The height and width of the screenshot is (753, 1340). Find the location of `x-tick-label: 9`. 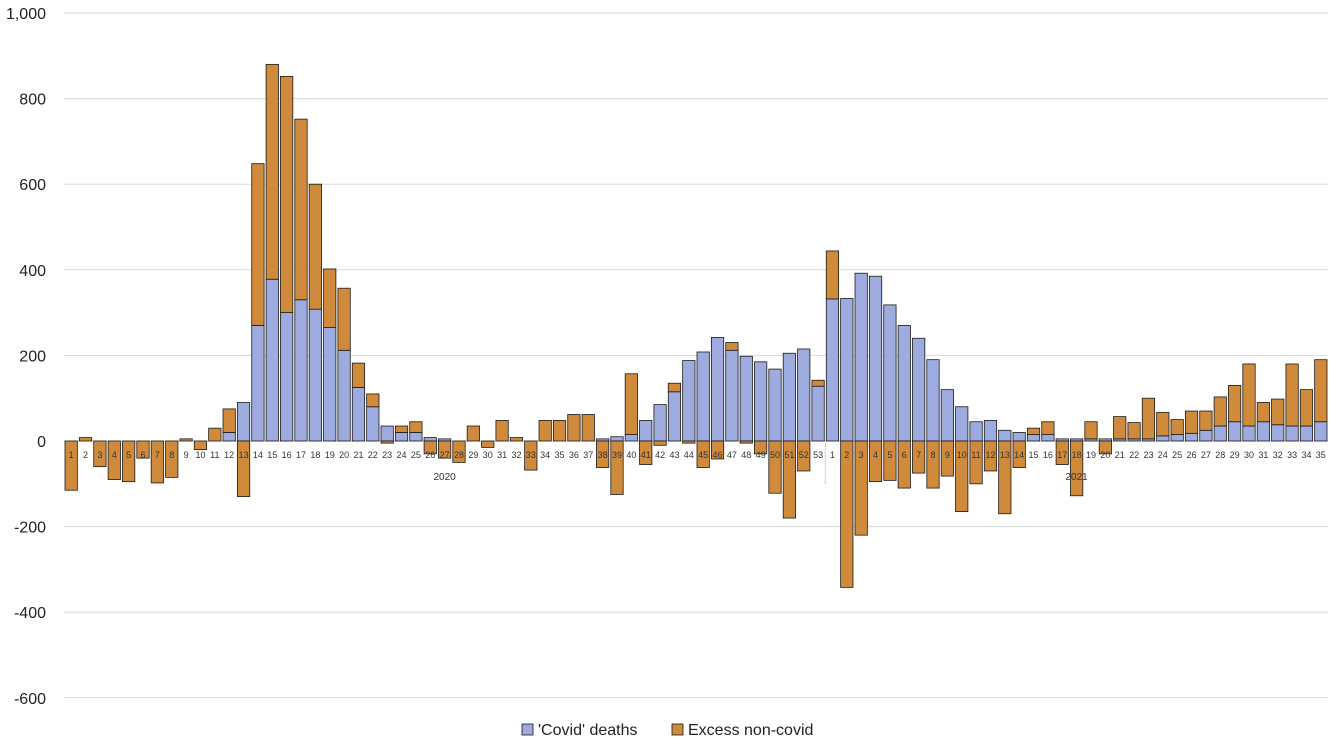

x-tick-label: 9 is located at coordinates (947, 455).